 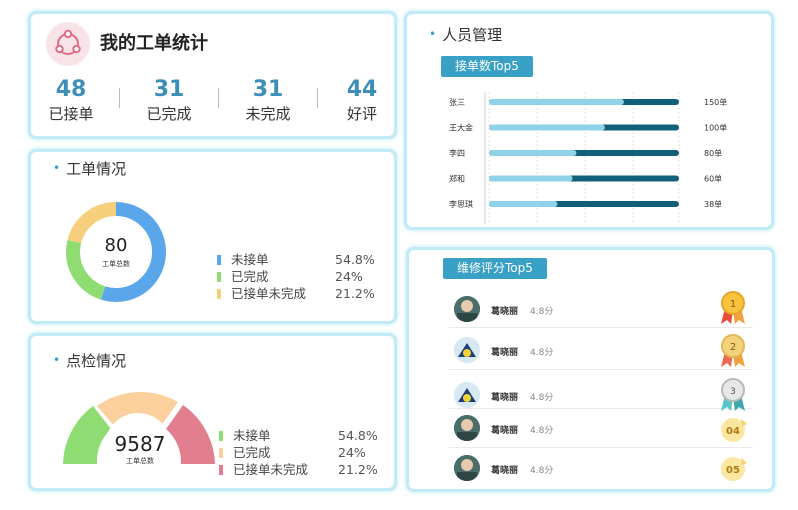 I want to click on gold-medal-icon: 1, so click(x=733, y=307).